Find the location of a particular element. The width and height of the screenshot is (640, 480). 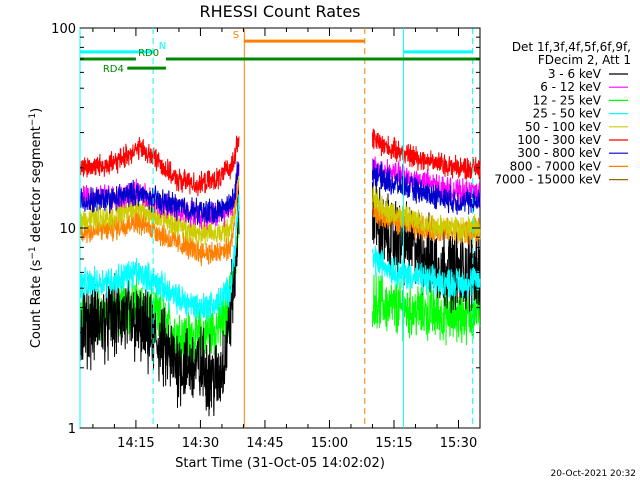

annotation-label-rd0: RD0 is located at coordinates (148, 53).